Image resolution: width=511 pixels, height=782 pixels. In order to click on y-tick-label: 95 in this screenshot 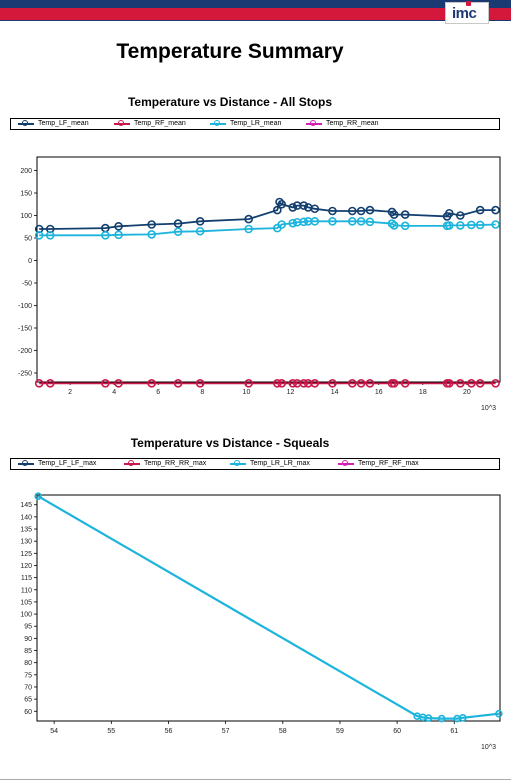, I will do `click(28, 627)`.